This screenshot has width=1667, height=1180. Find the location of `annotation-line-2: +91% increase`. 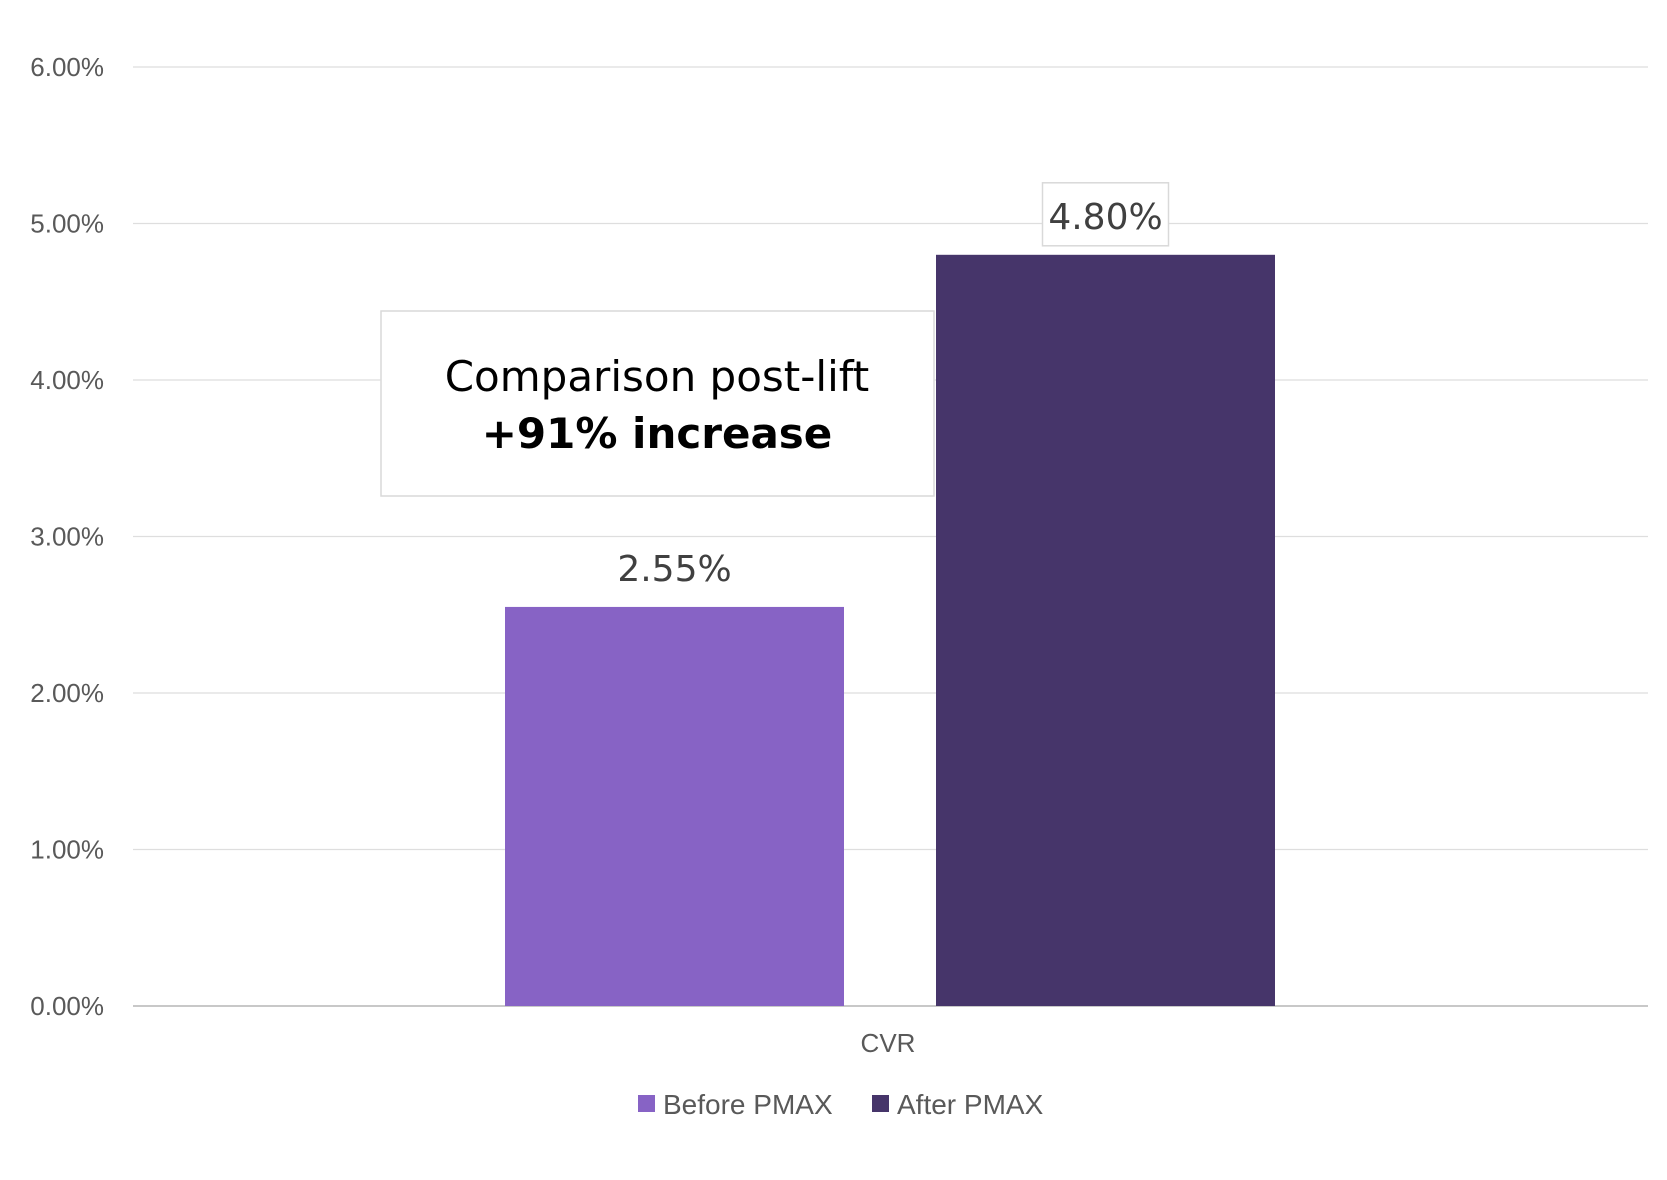

annotation-line-2: +91% increase is located at coordinates (657, 433).